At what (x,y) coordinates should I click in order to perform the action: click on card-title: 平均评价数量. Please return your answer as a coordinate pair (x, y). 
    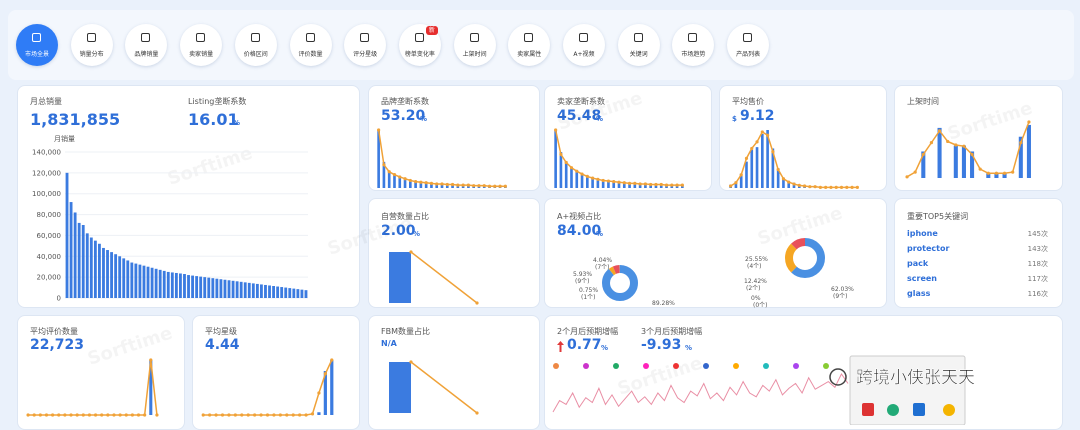
    Looking at the image, I should click on (54, 331).